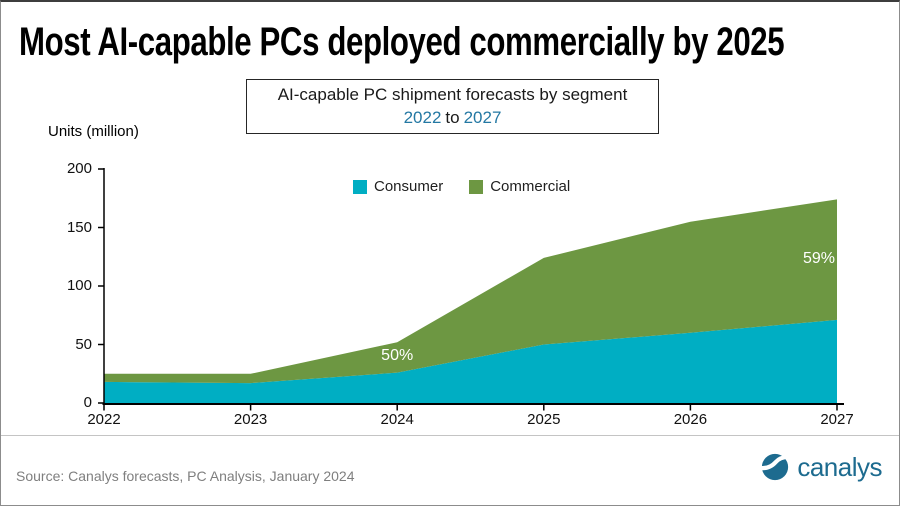 The image size is (900, 506). What do you see at coordinates (397, 419) in the screenshot?
I see `x-tick-label: 2024` at bounding box center [397, 419].